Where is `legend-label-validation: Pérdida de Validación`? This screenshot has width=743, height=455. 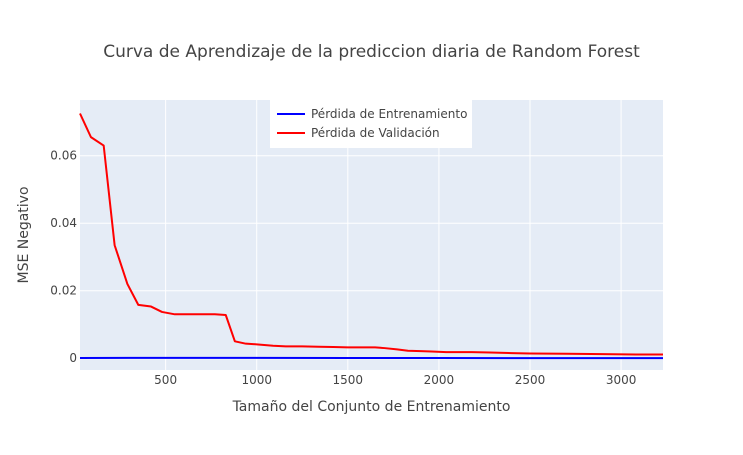
legend-label-validation: Pérdida de Validación is located at coordinates (375, 133).